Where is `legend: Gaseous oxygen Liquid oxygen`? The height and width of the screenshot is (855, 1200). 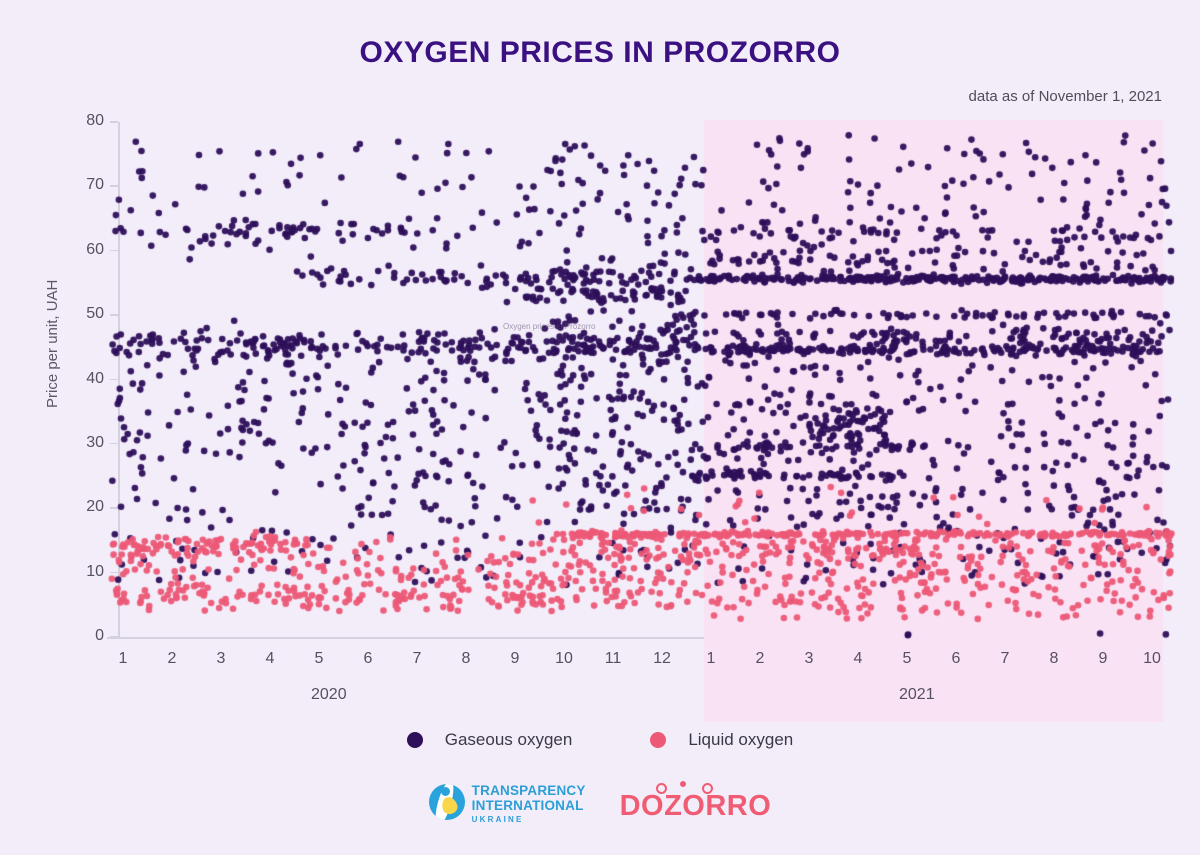
legend: Gaseous oxygen Liquid oxygen is located at coordinates (600, 740).